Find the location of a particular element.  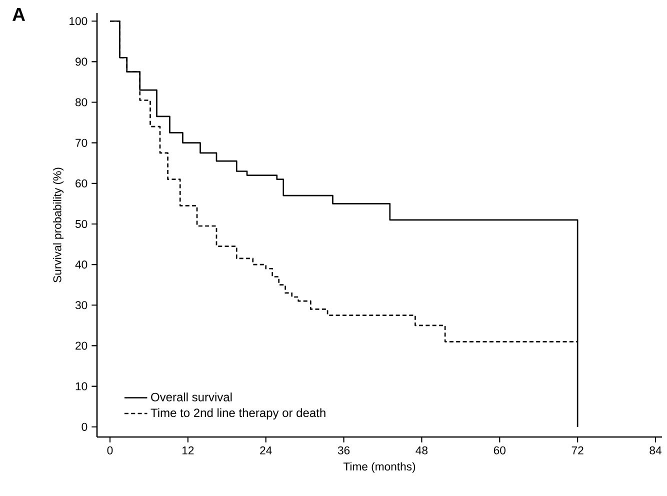

y-tick-label: 10 is located at coordinates (82, 386).